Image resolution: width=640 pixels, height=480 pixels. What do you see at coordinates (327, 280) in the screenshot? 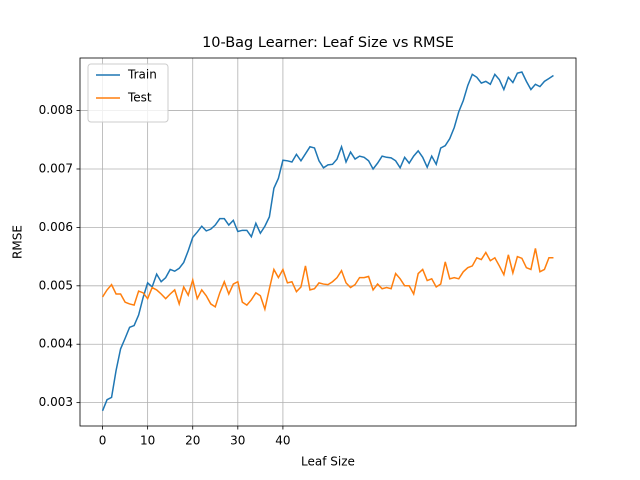
I see `data-line` at bounding box center [327, 280].